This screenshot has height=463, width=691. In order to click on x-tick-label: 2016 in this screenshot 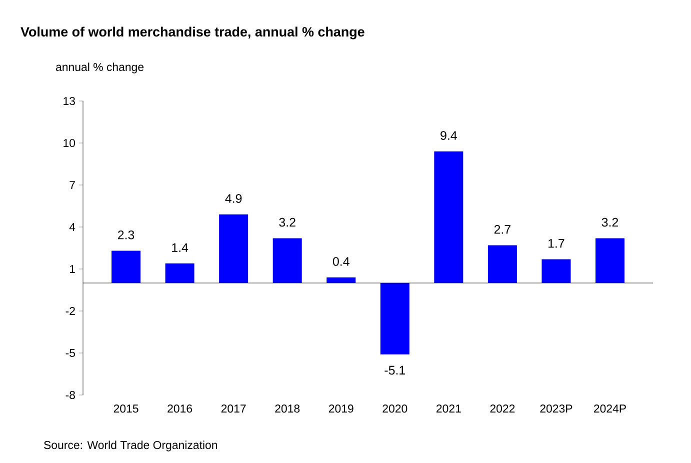, I will do `click(180, 408)`.